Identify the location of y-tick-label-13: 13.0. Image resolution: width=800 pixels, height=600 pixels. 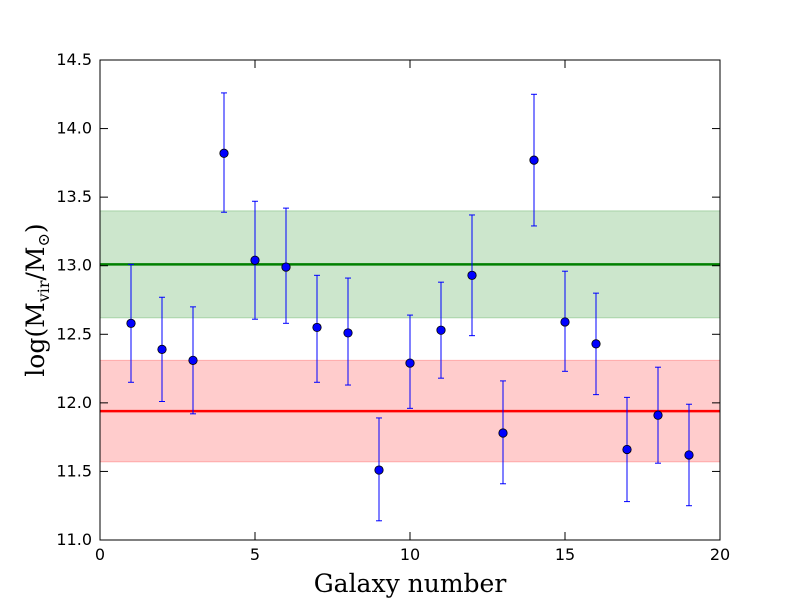
(74, 265).